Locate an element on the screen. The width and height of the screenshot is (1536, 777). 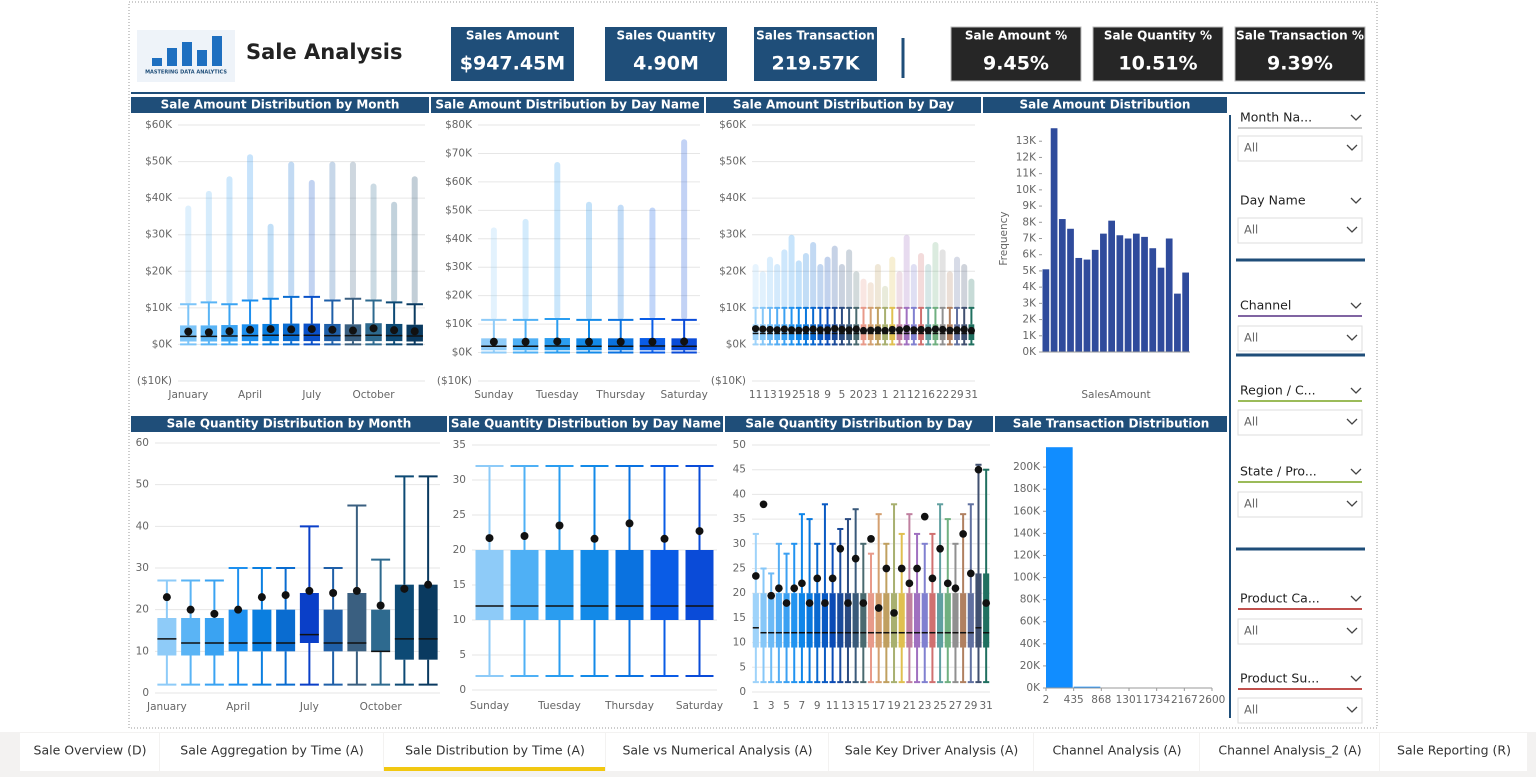
tab-label: Channel Analysis_2 (A) is located at coordinates (1289, 750).